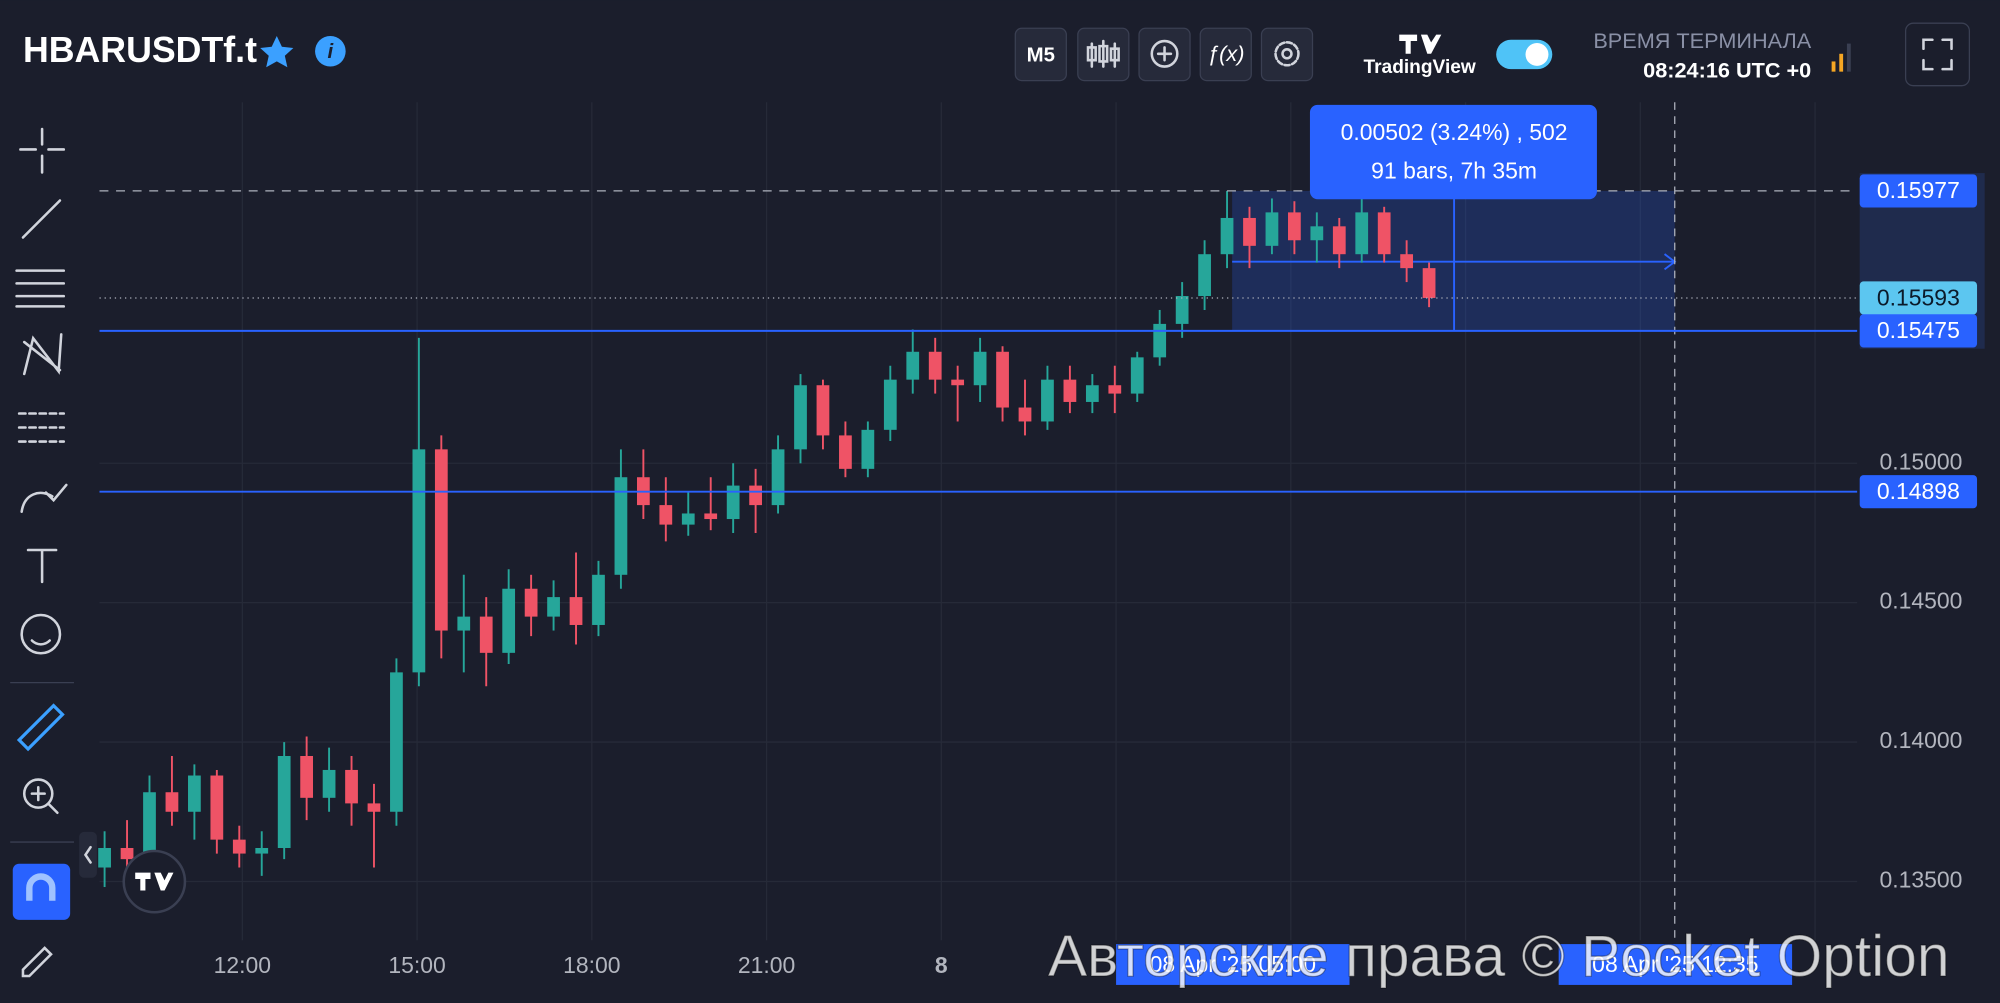 The image size is (2000, 1003). I want to click on tradingview-logo, so click(1420, 44).